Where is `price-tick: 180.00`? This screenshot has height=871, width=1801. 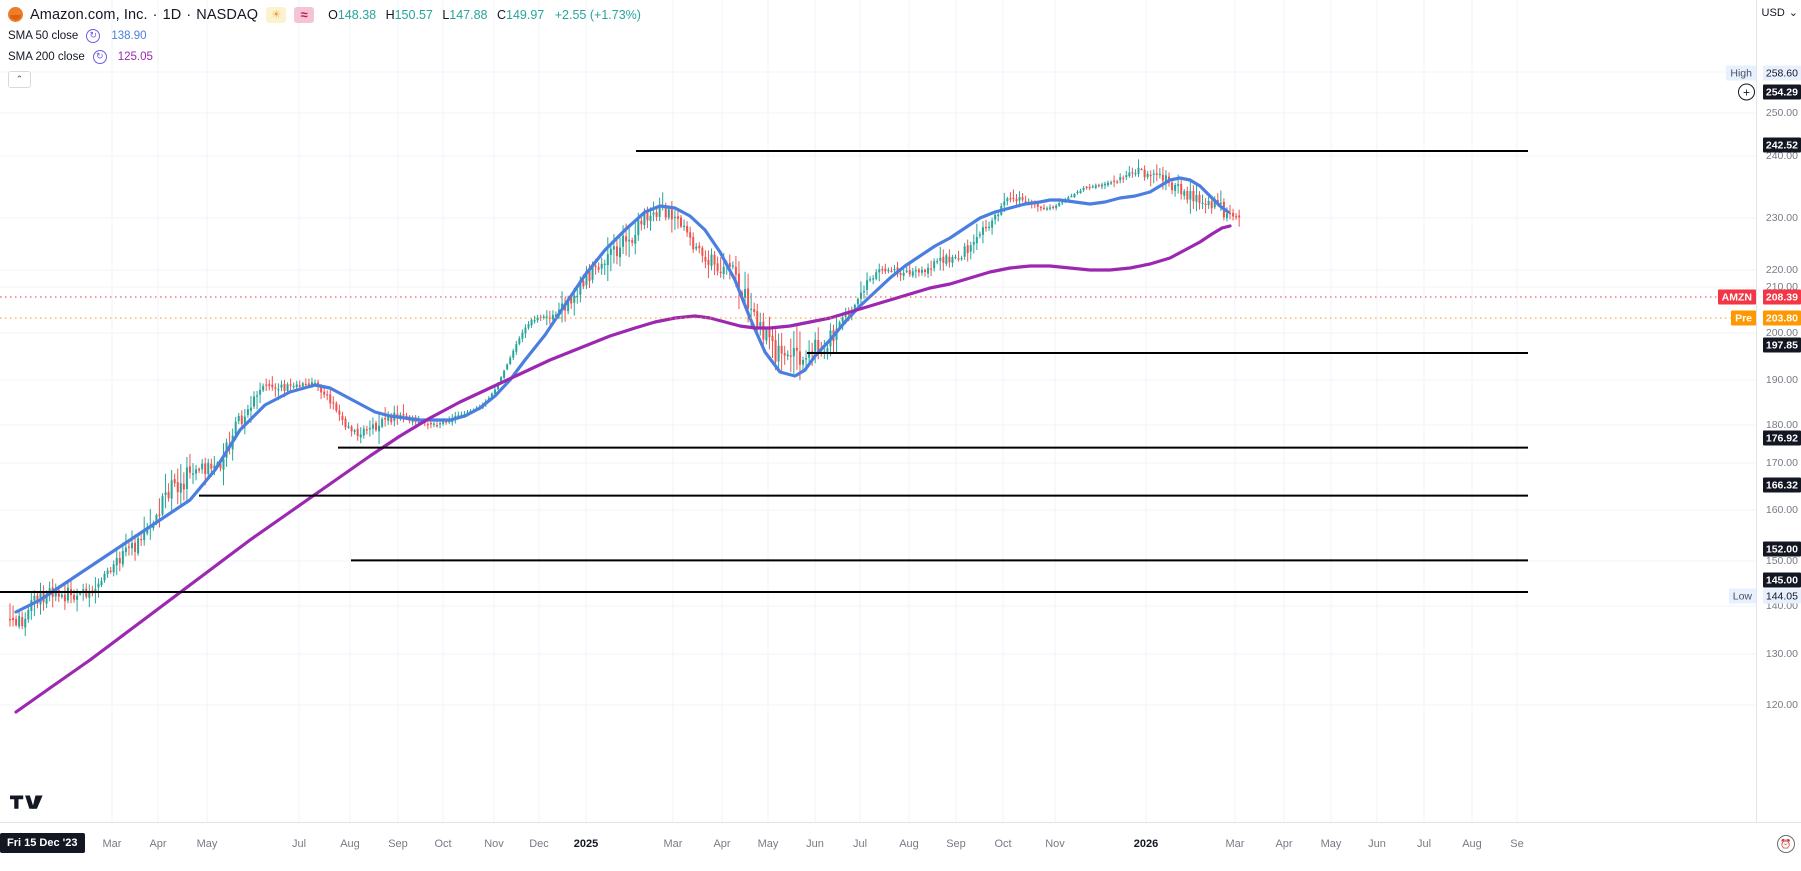
price-tick: 180.00 is located at coordinates (1781, 425).